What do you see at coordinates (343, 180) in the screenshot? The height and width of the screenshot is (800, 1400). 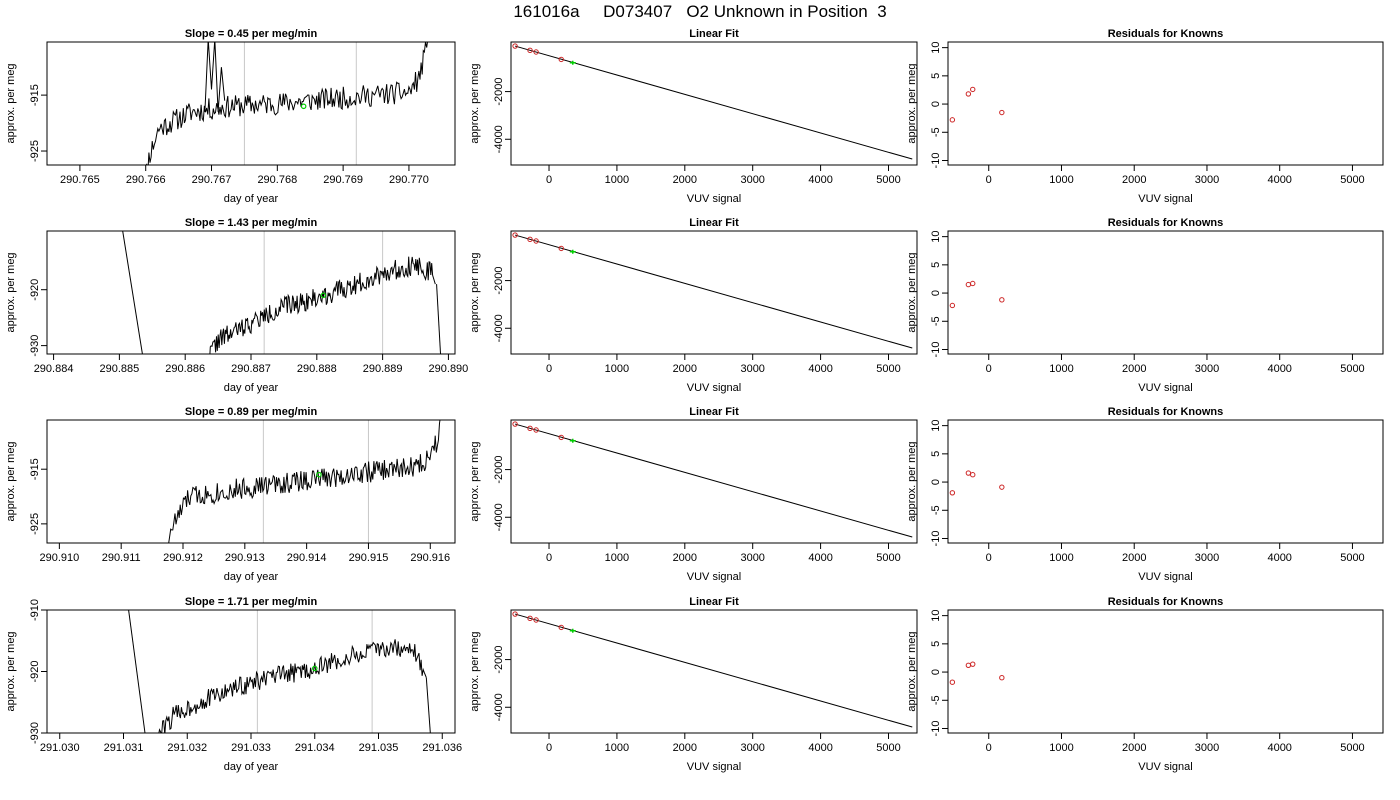 I see `x-tick-label: 290.769` at bounding box center [343, 180].